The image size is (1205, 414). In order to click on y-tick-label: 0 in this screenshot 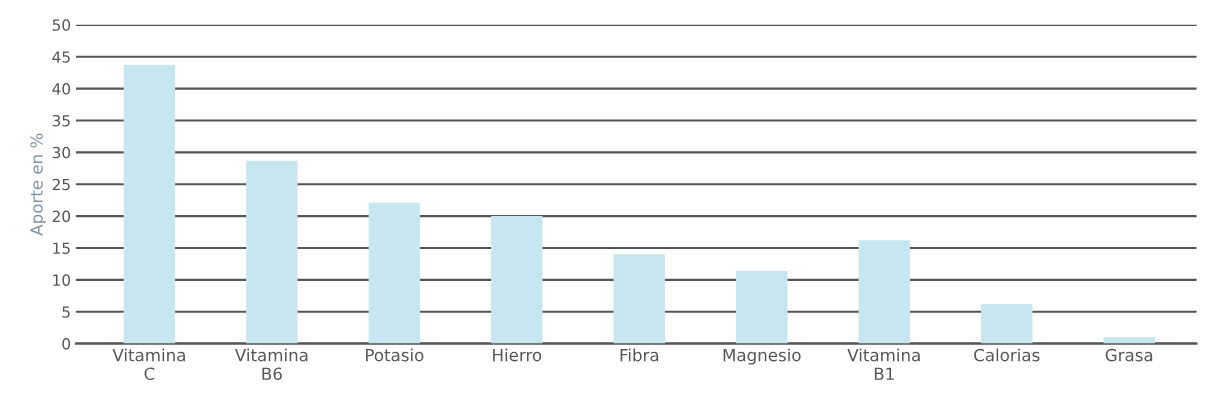, I will do `click(66, 344)`.